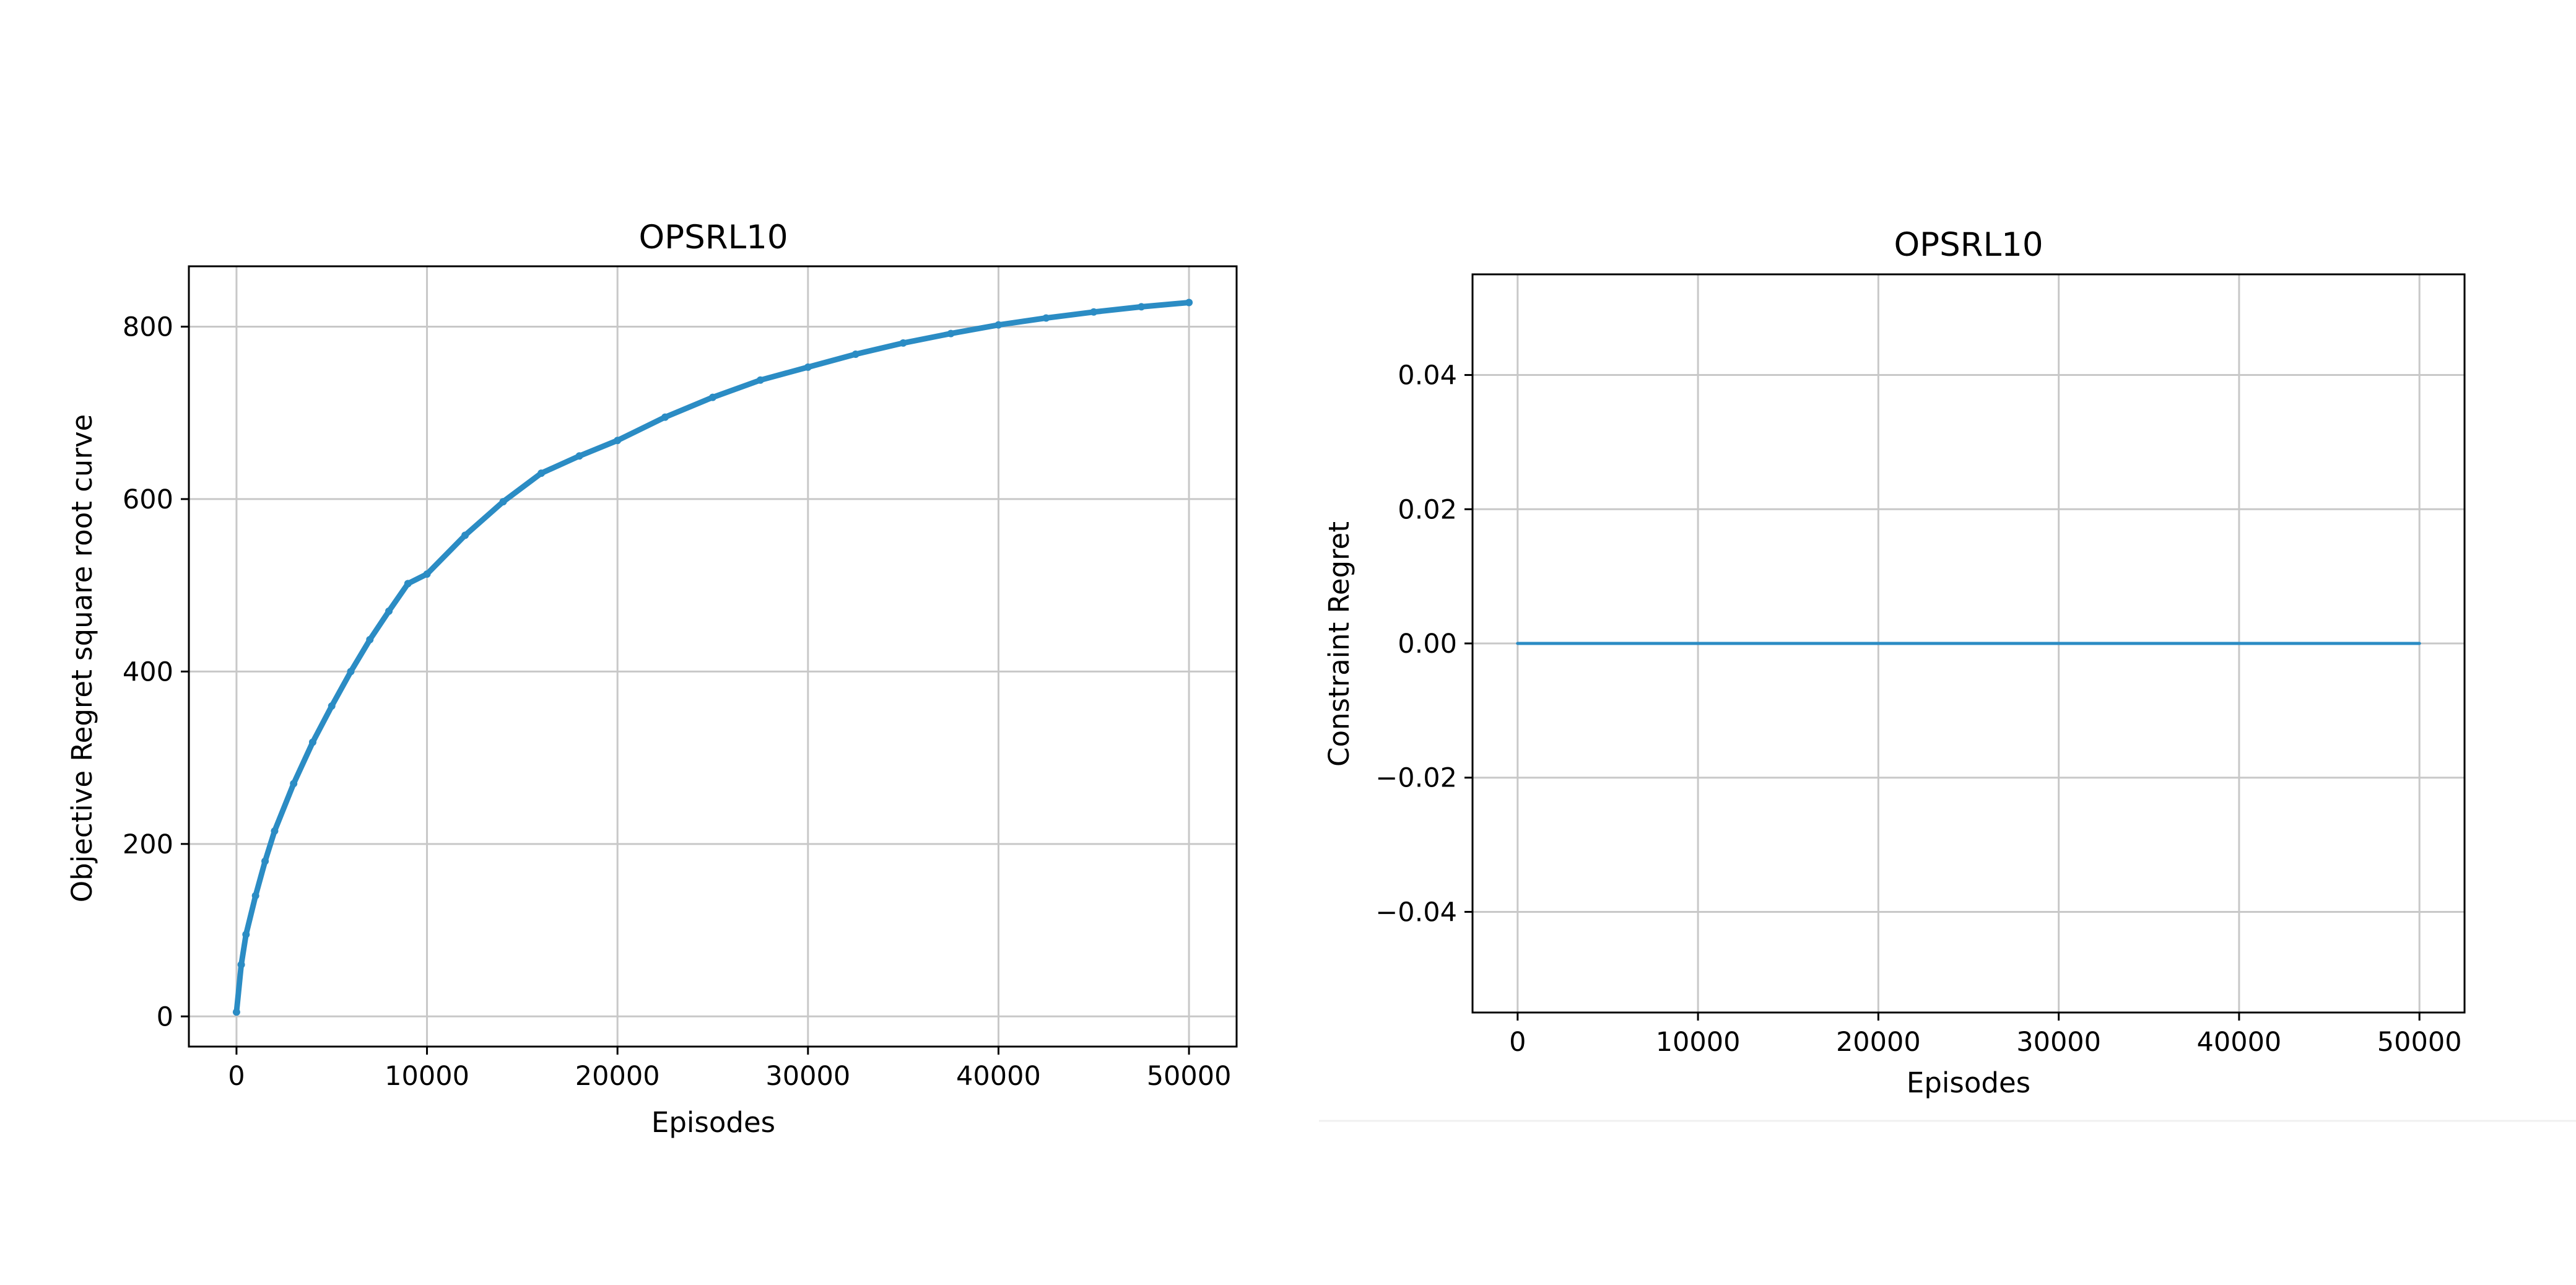  Describe the element at coordinates (148, 672) in the screenshot. I see `y-tick-label: 400` at that location.